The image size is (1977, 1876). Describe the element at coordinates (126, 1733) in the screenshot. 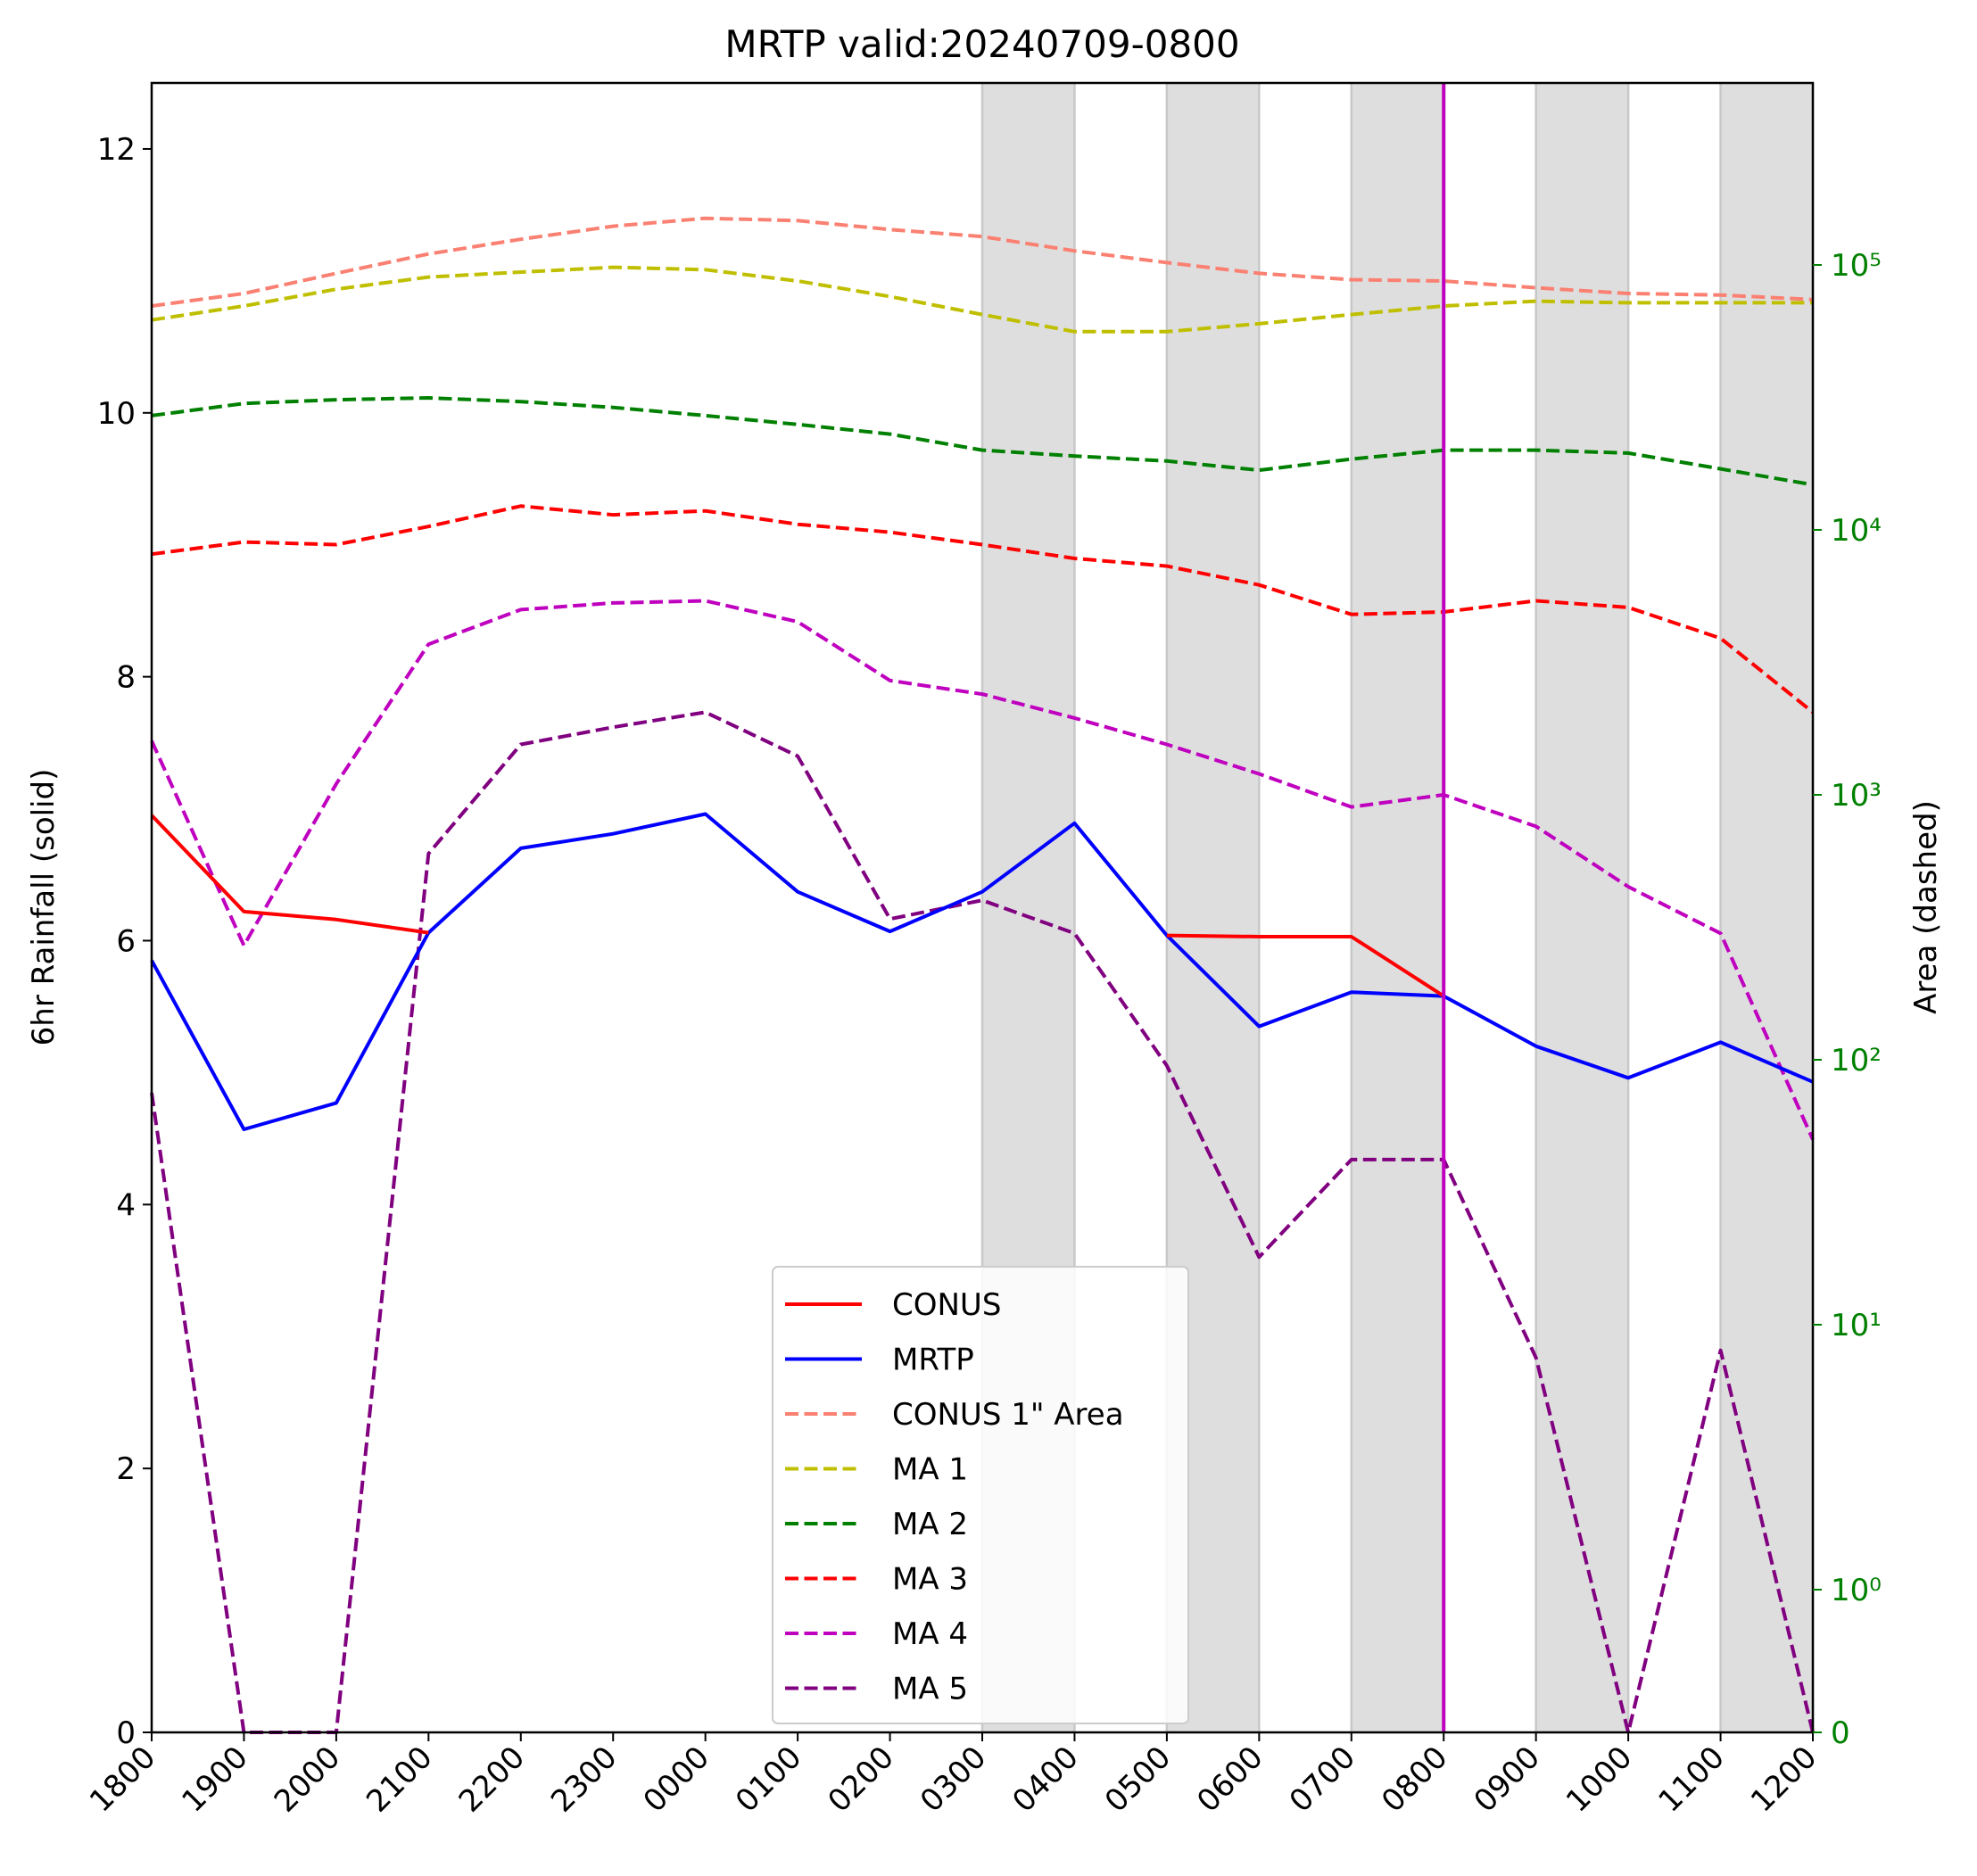

I see `y-tick-label: 0` at that location.